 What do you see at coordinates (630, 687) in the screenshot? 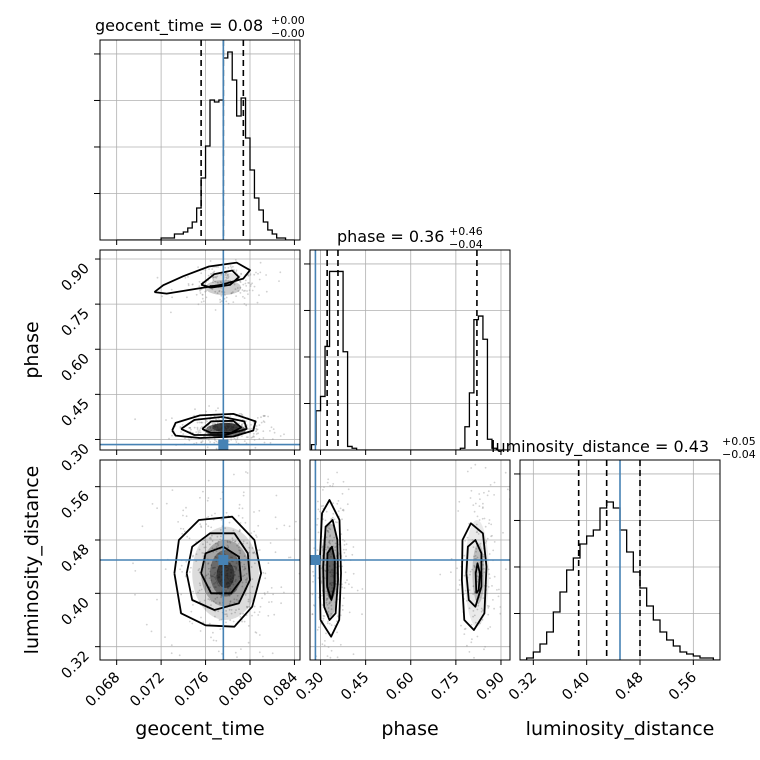
I see `x-tick-label-luminosity-distance: 0.48` at bounding box center [630, 687].